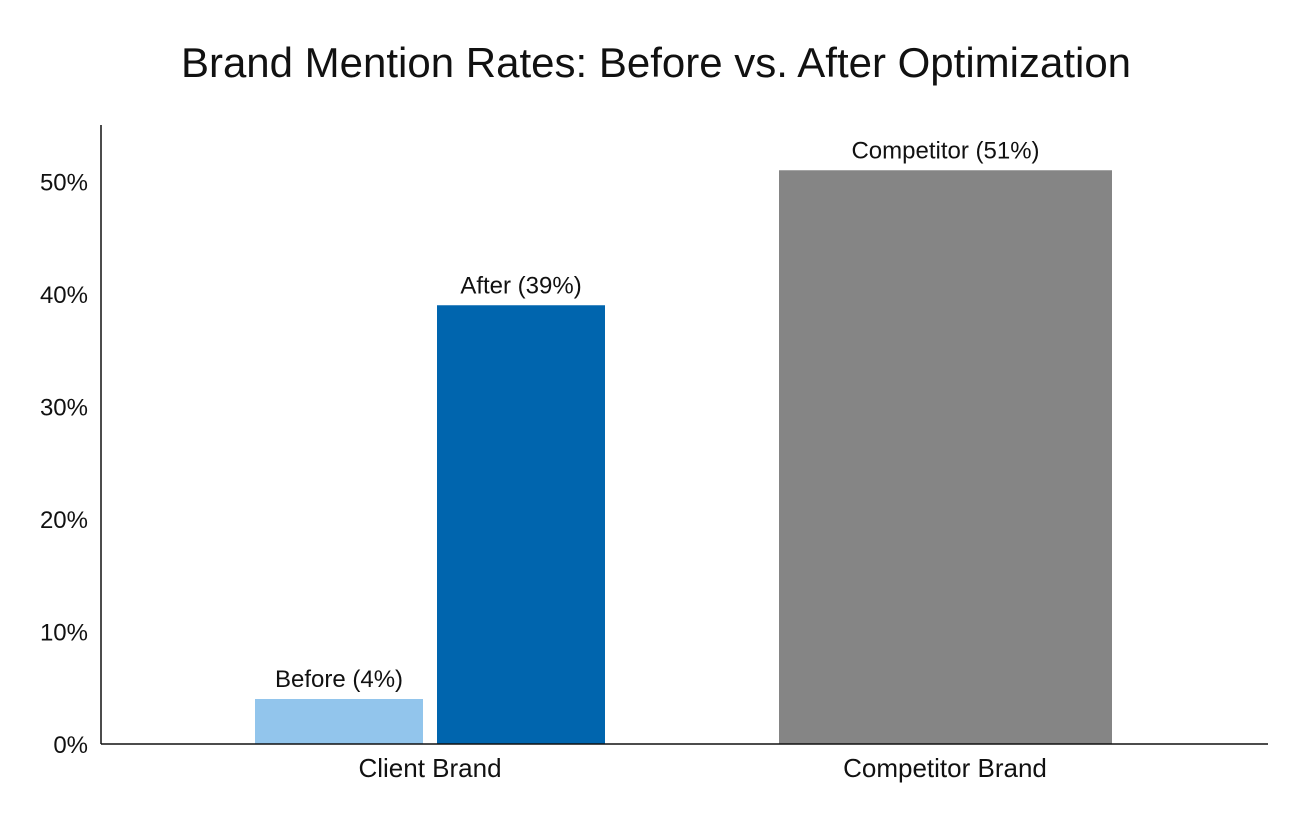 This screenshot has width=1312, height=816. I want to click on y-tick-label: 20%, so click(64, 520).